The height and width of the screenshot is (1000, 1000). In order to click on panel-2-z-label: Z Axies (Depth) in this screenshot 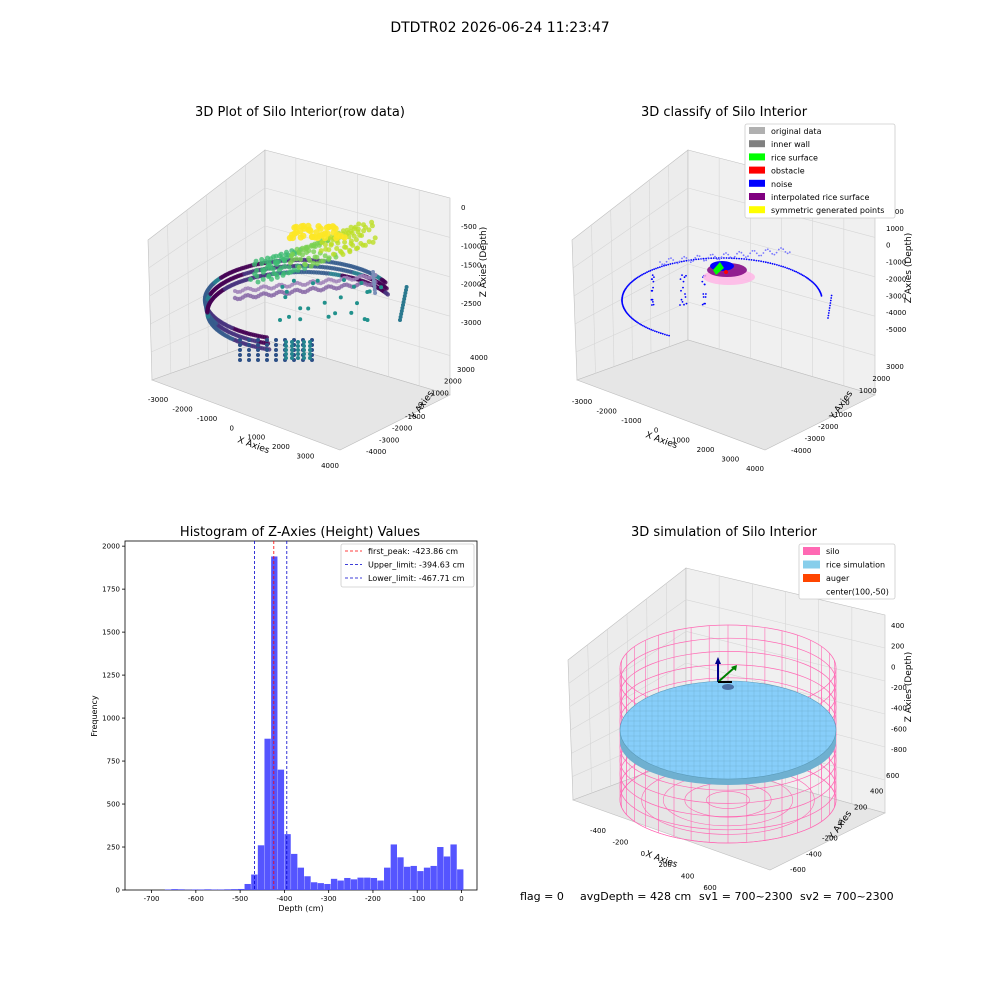, I will do `click(909, 268)`.